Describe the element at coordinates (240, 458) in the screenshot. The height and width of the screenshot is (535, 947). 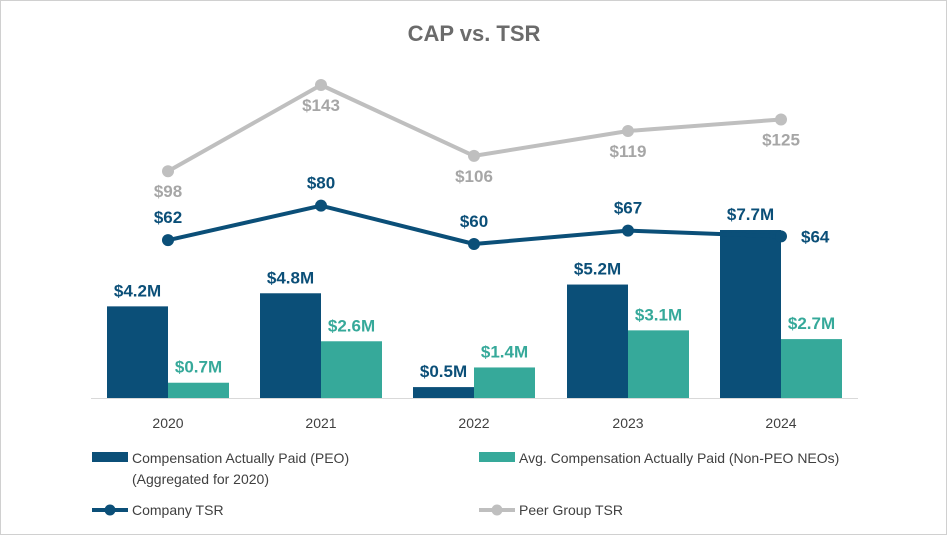
I see `legend-label-peo: Compensation Actually Paid (PEO)` at that location.